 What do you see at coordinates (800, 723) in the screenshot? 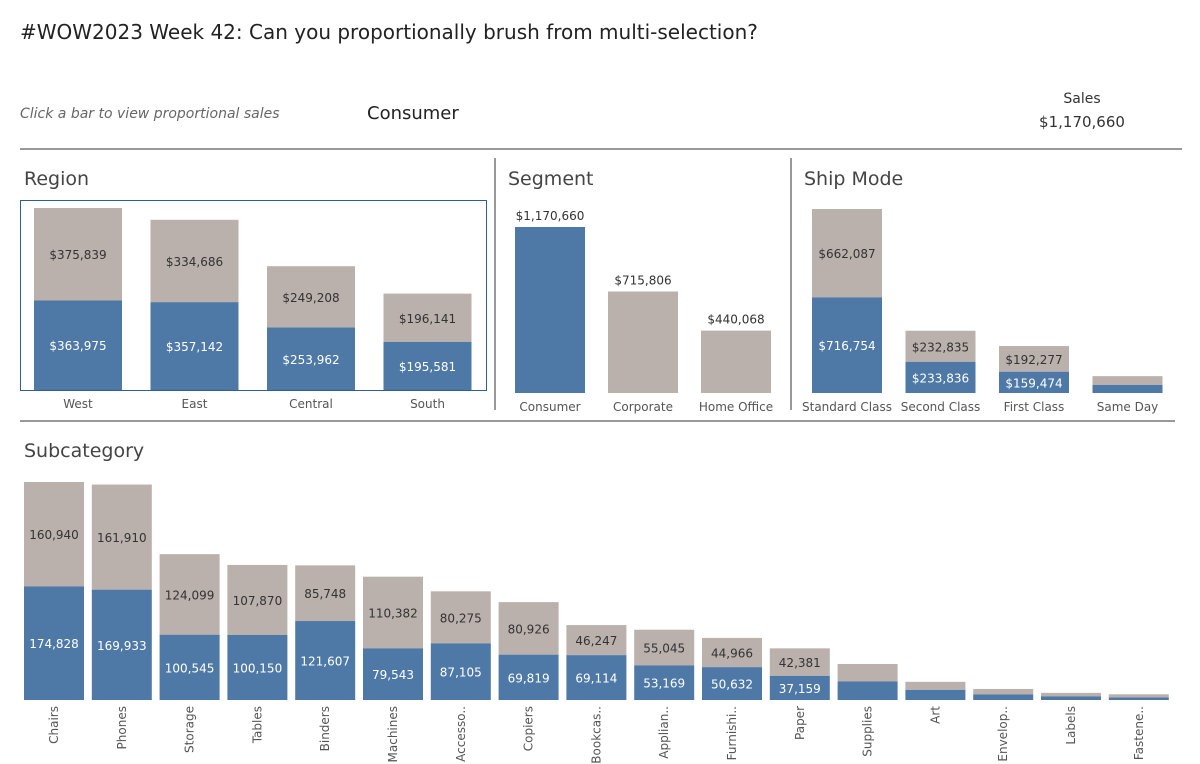
I see `subcategory-category-label: Paper` at bounding box center [800, 723].